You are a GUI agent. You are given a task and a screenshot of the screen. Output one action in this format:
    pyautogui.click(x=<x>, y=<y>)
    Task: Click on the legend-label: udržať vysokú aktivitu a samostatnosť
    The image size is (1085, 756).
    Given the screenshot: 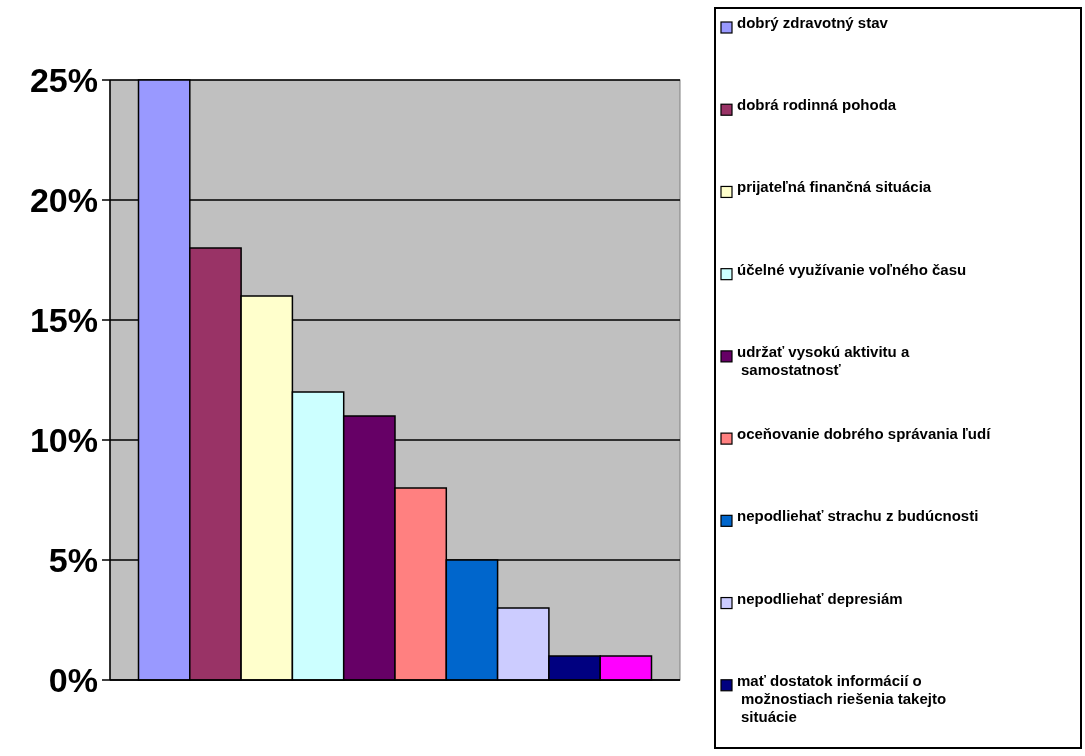 What is the action you would take?
    pyautogui.click(x=823, y=360)
    